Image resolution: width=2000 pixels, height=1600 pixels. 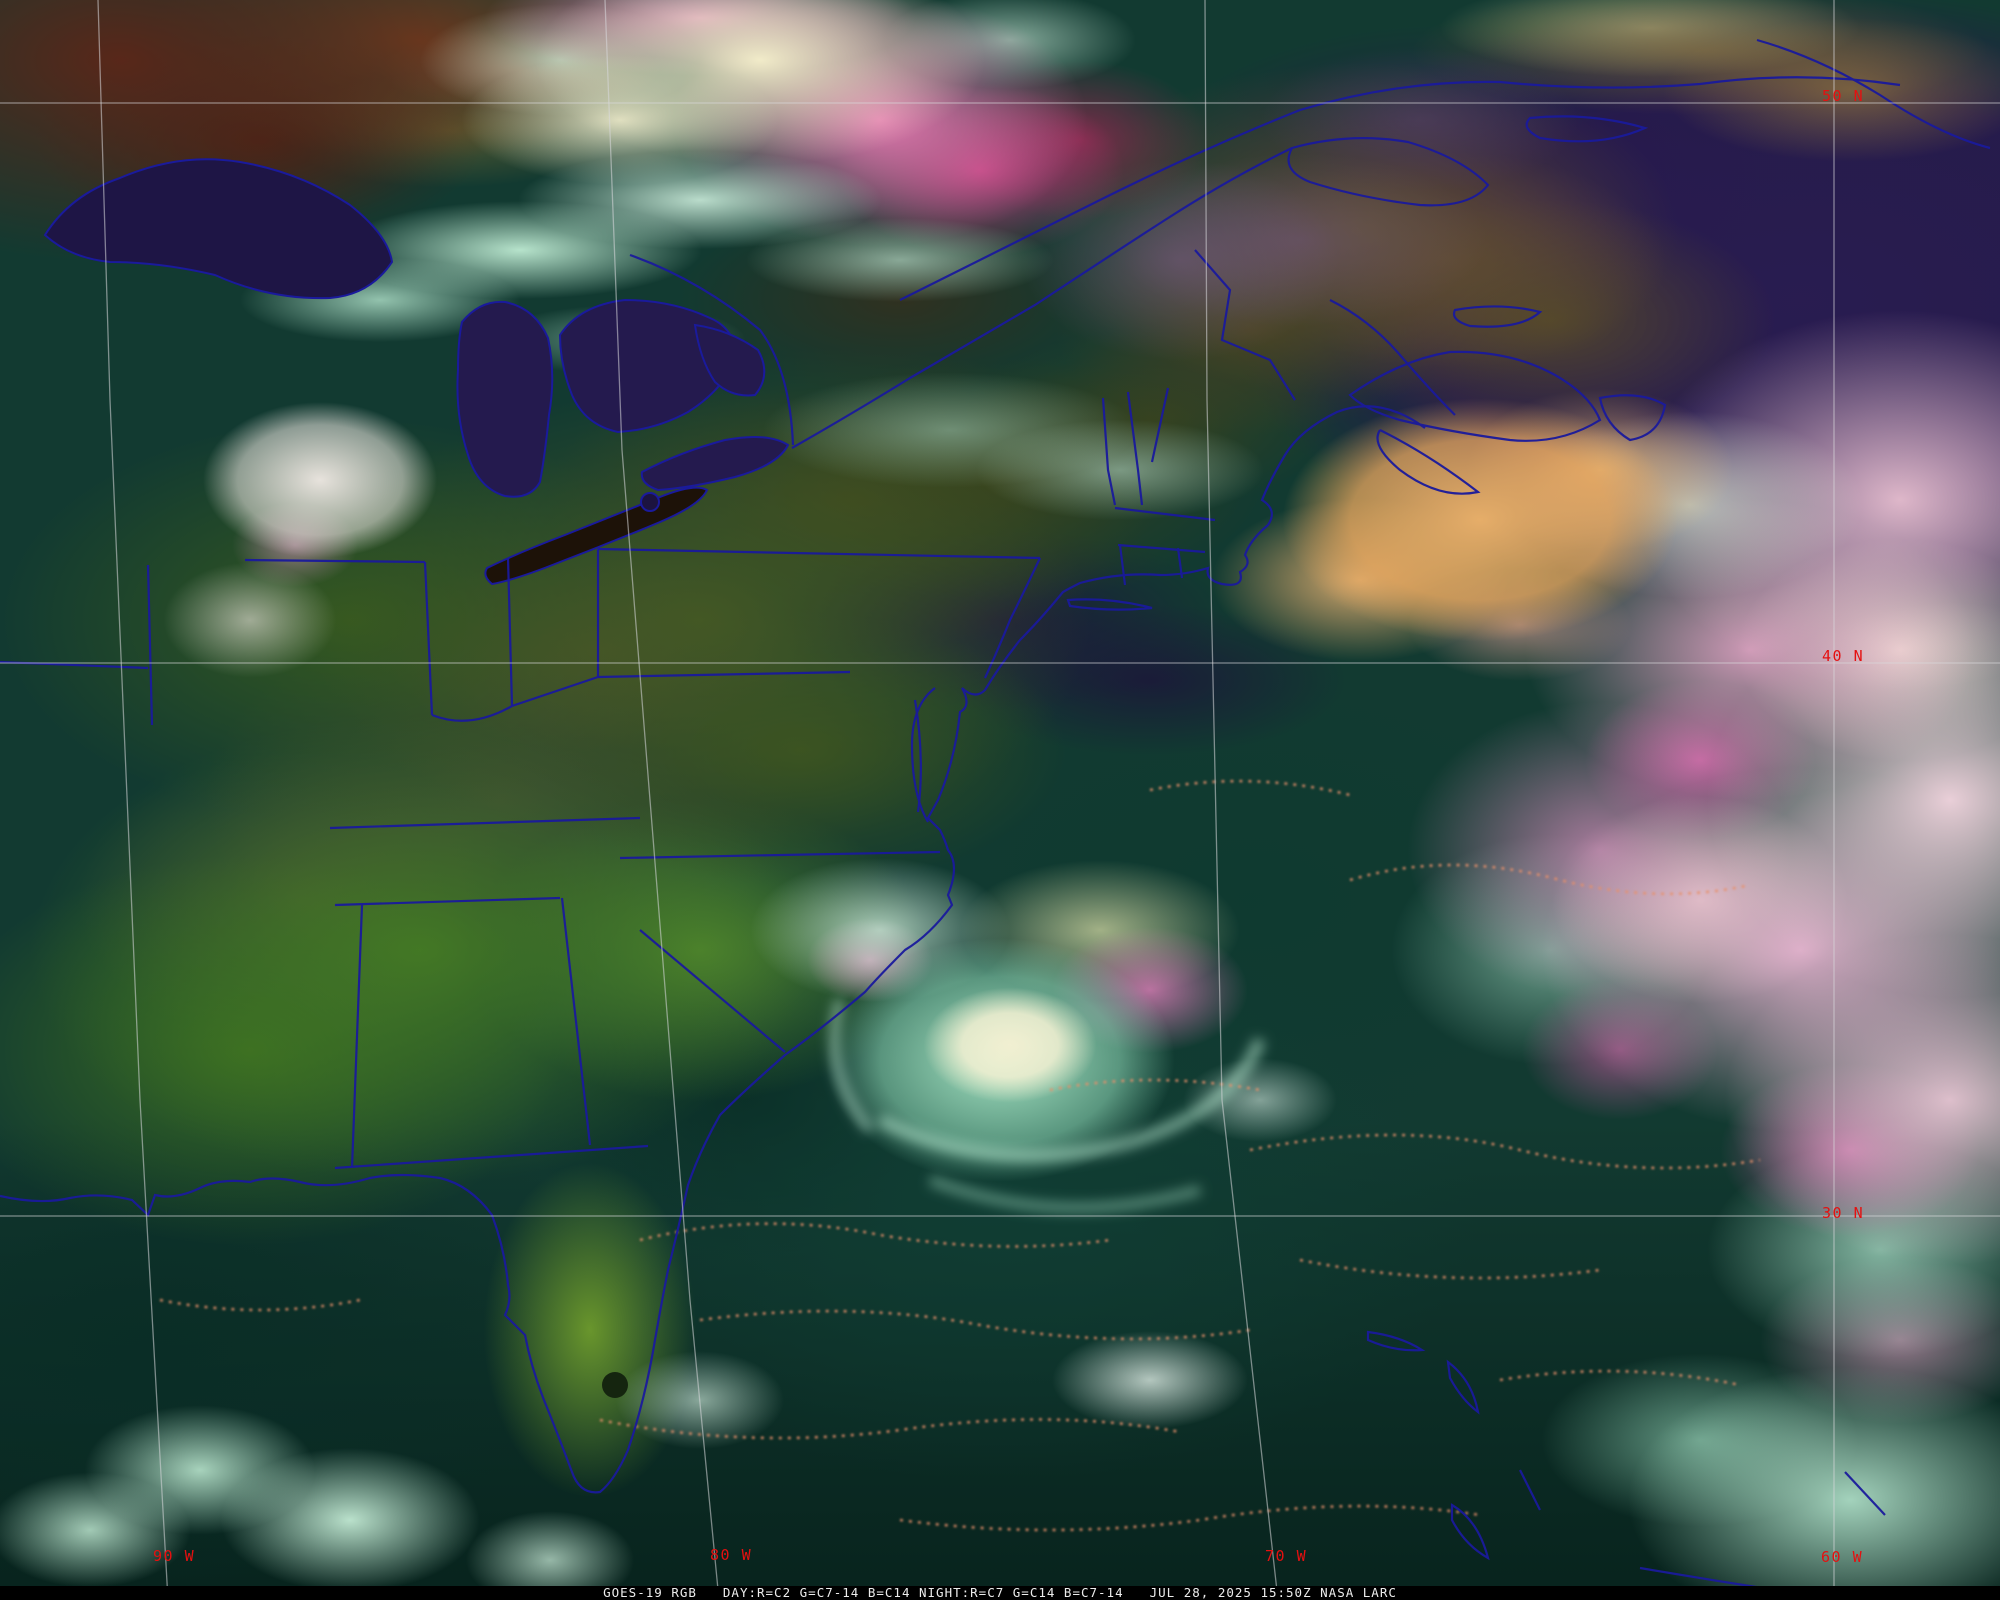 I want to click on cape-breton, so click(x=1632, y=418).